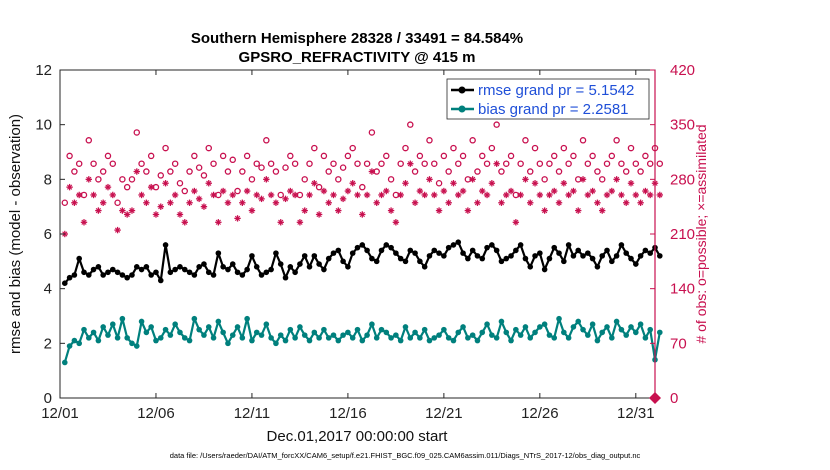  What do you see at coordinates (682, 70) in the screenshot?
I see `right-tick-label: 420` at bounding box center [682, 70].